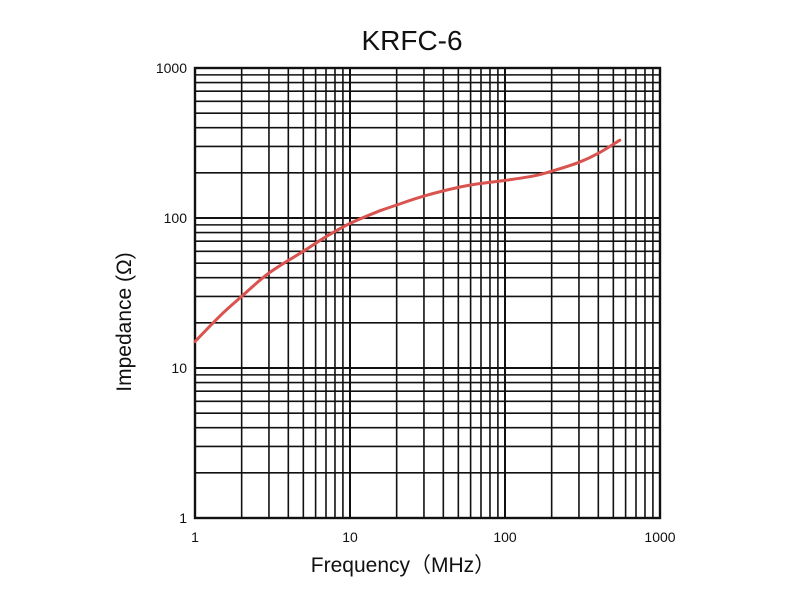 The image size is (800, 600). What do you see at coordinates (179, 368) in the screenshot?
I see `y-tick-label: 10` at bounding box center [179, 368].